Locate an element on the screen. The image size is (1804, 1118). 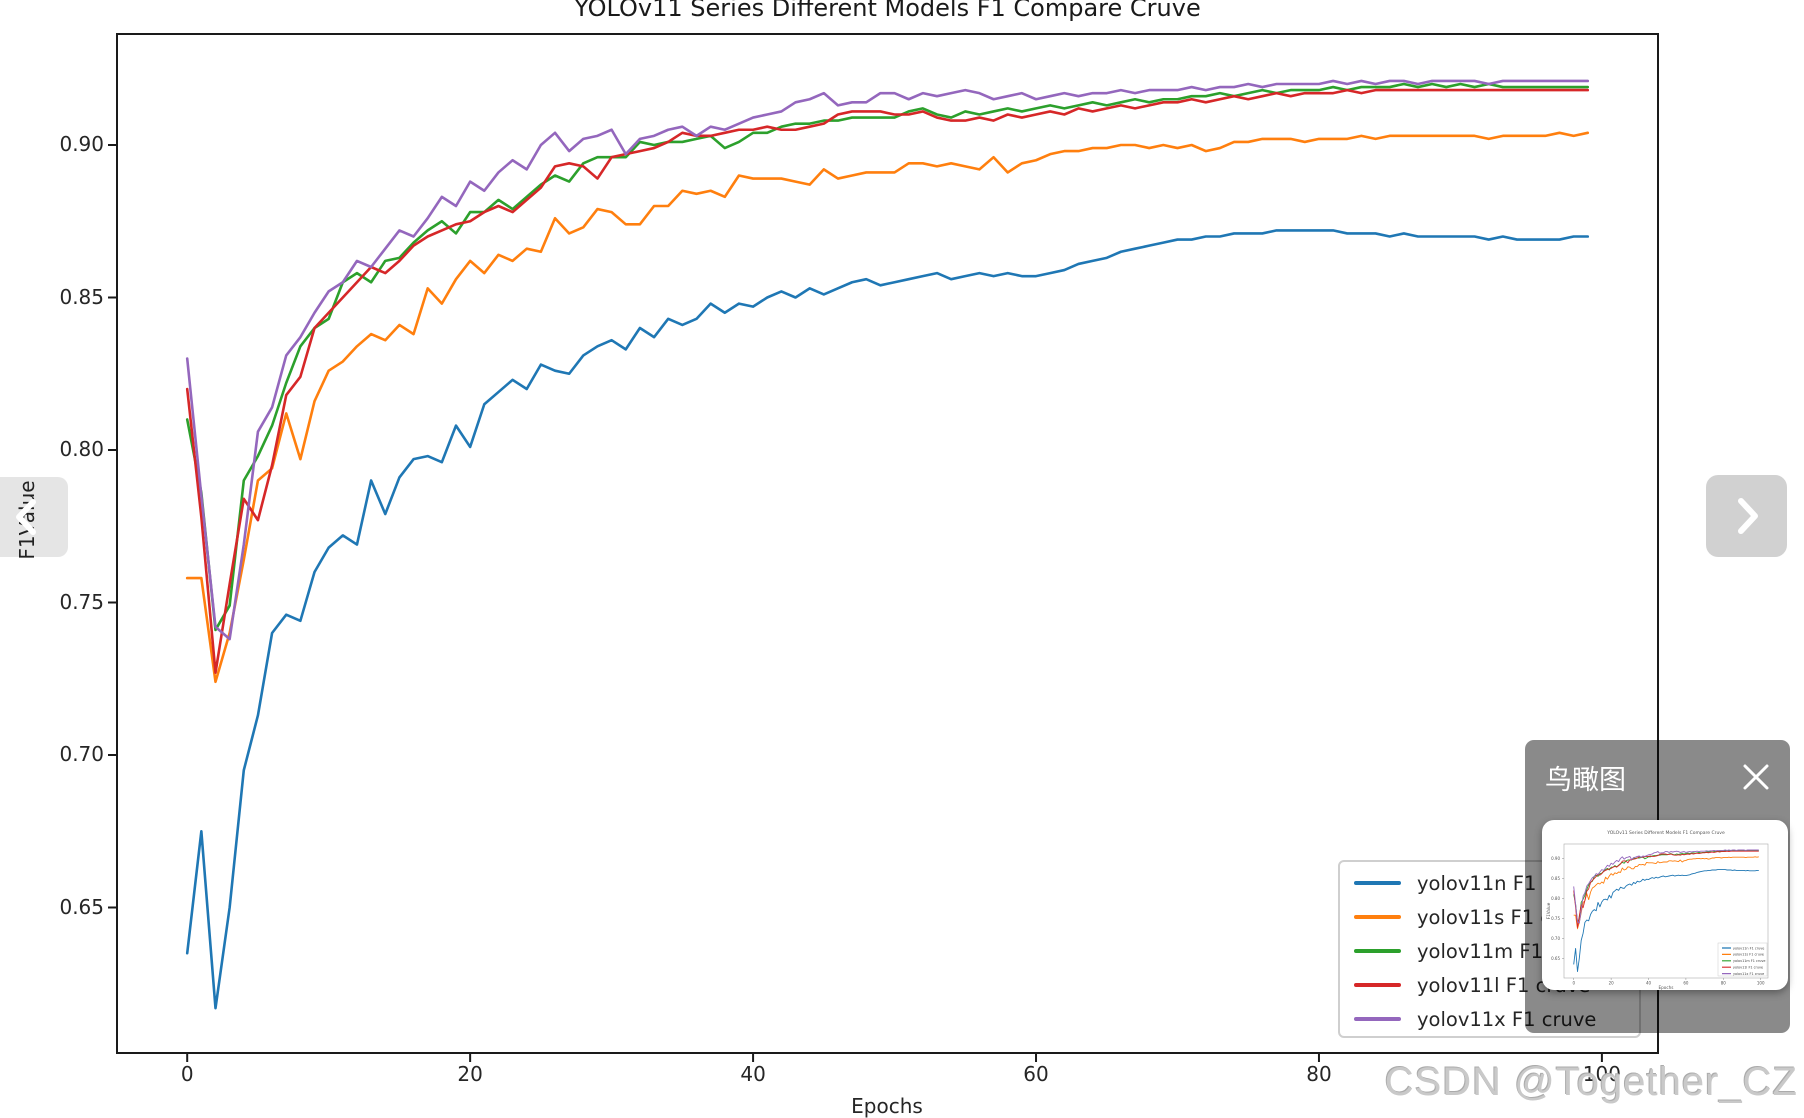
chevron-left-icon is located at coordinates (26, 517).